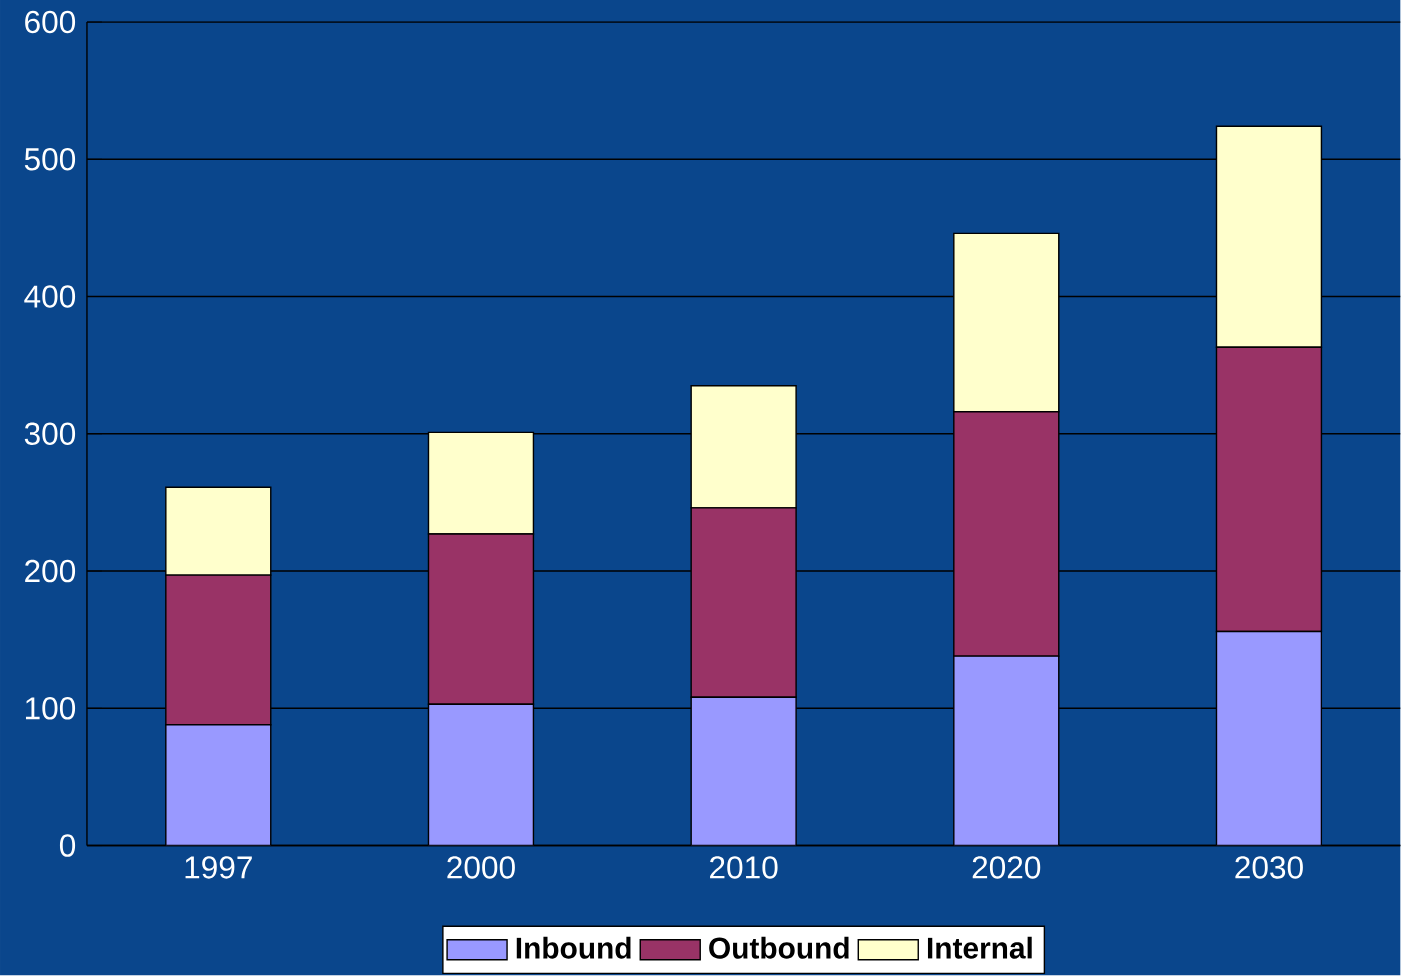 The image size is (1401, 976). Describe the element at coordinates (50, 434) in the screenshot. I see `y-tick-label: 300` at that location.